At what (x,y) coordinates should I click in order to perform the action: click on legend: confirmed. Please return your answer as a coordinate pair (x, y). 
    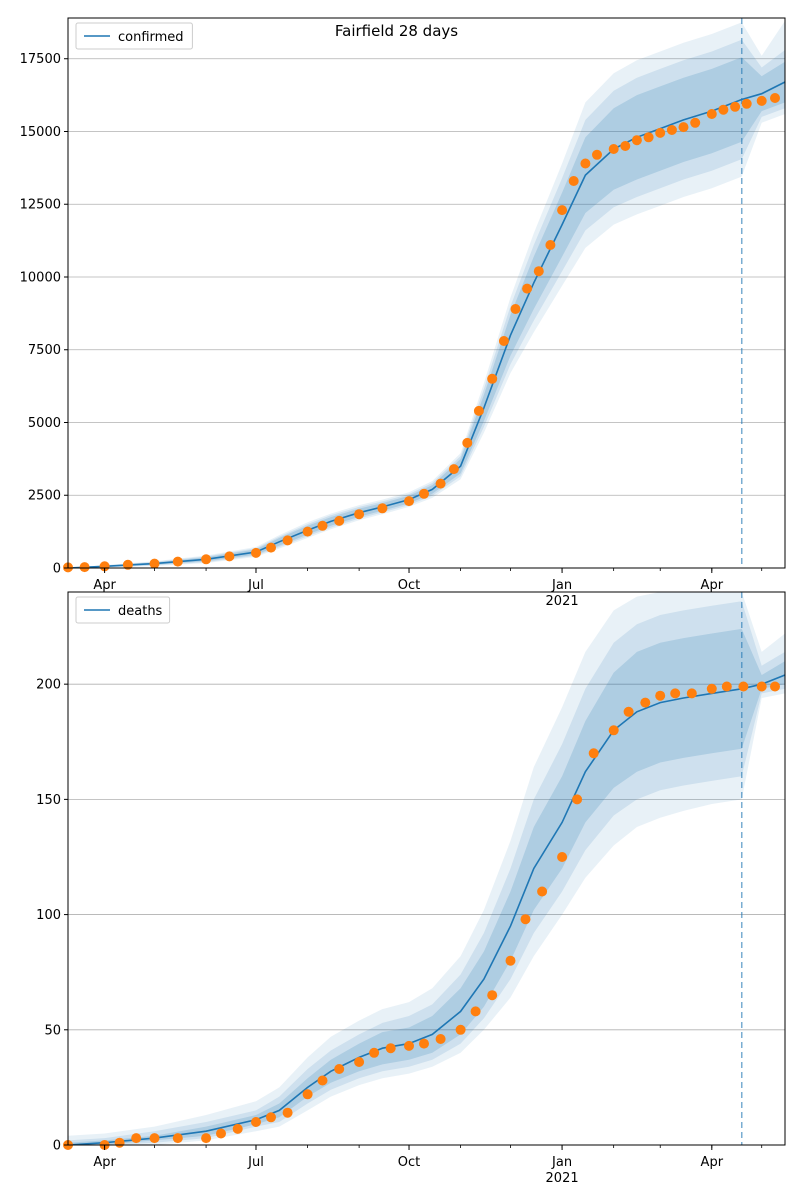
    Looking at the image, I should click on (134, 36).